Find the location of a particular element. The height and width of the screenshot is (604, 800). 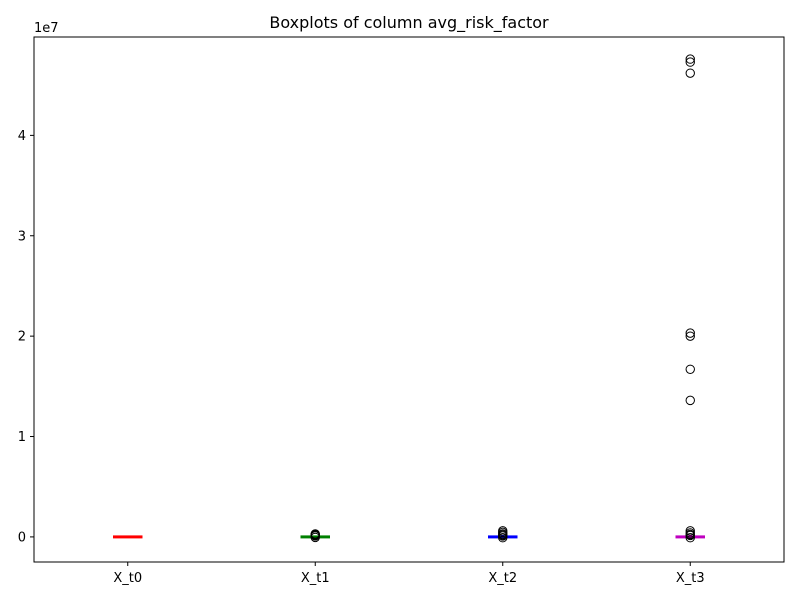

x-tick-label: X_t3 is located at coordinates (690, 578).